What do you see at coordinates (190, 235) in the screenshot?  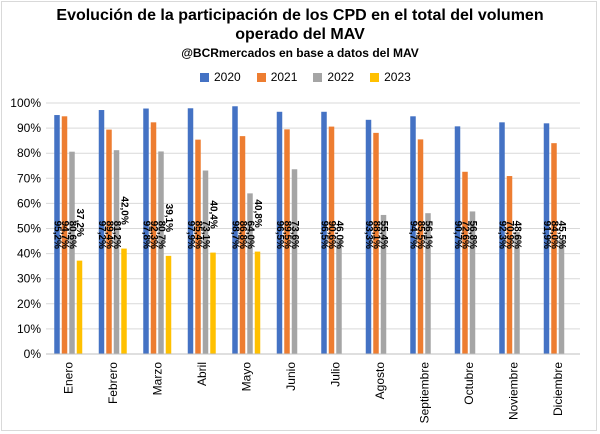 I see `data-label: 97,9%` at bounding box center [190, 235].